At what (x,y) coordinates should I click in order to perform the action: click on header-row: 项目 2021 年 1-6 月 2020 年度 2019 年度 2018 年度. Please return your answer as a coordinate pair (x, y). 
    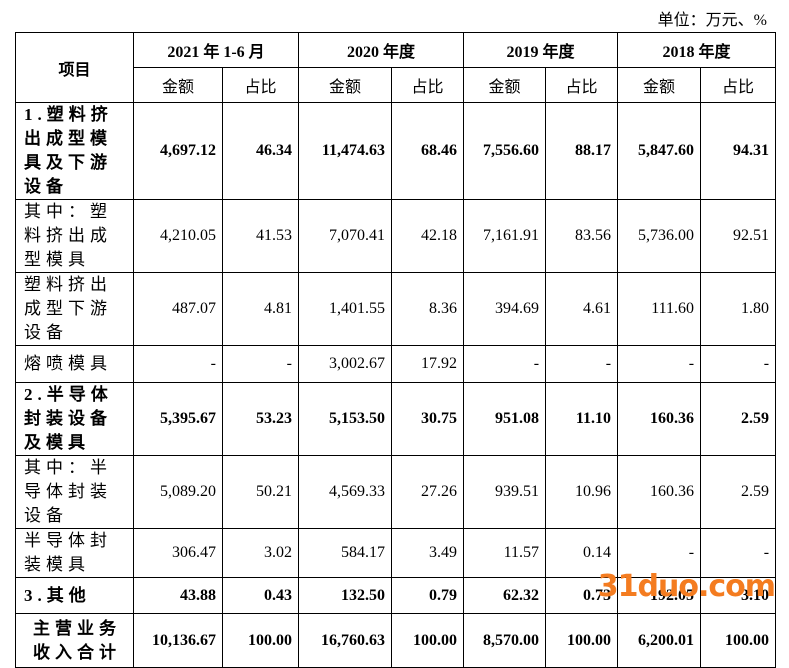
    Looking at the image, I should click on (396, 67).